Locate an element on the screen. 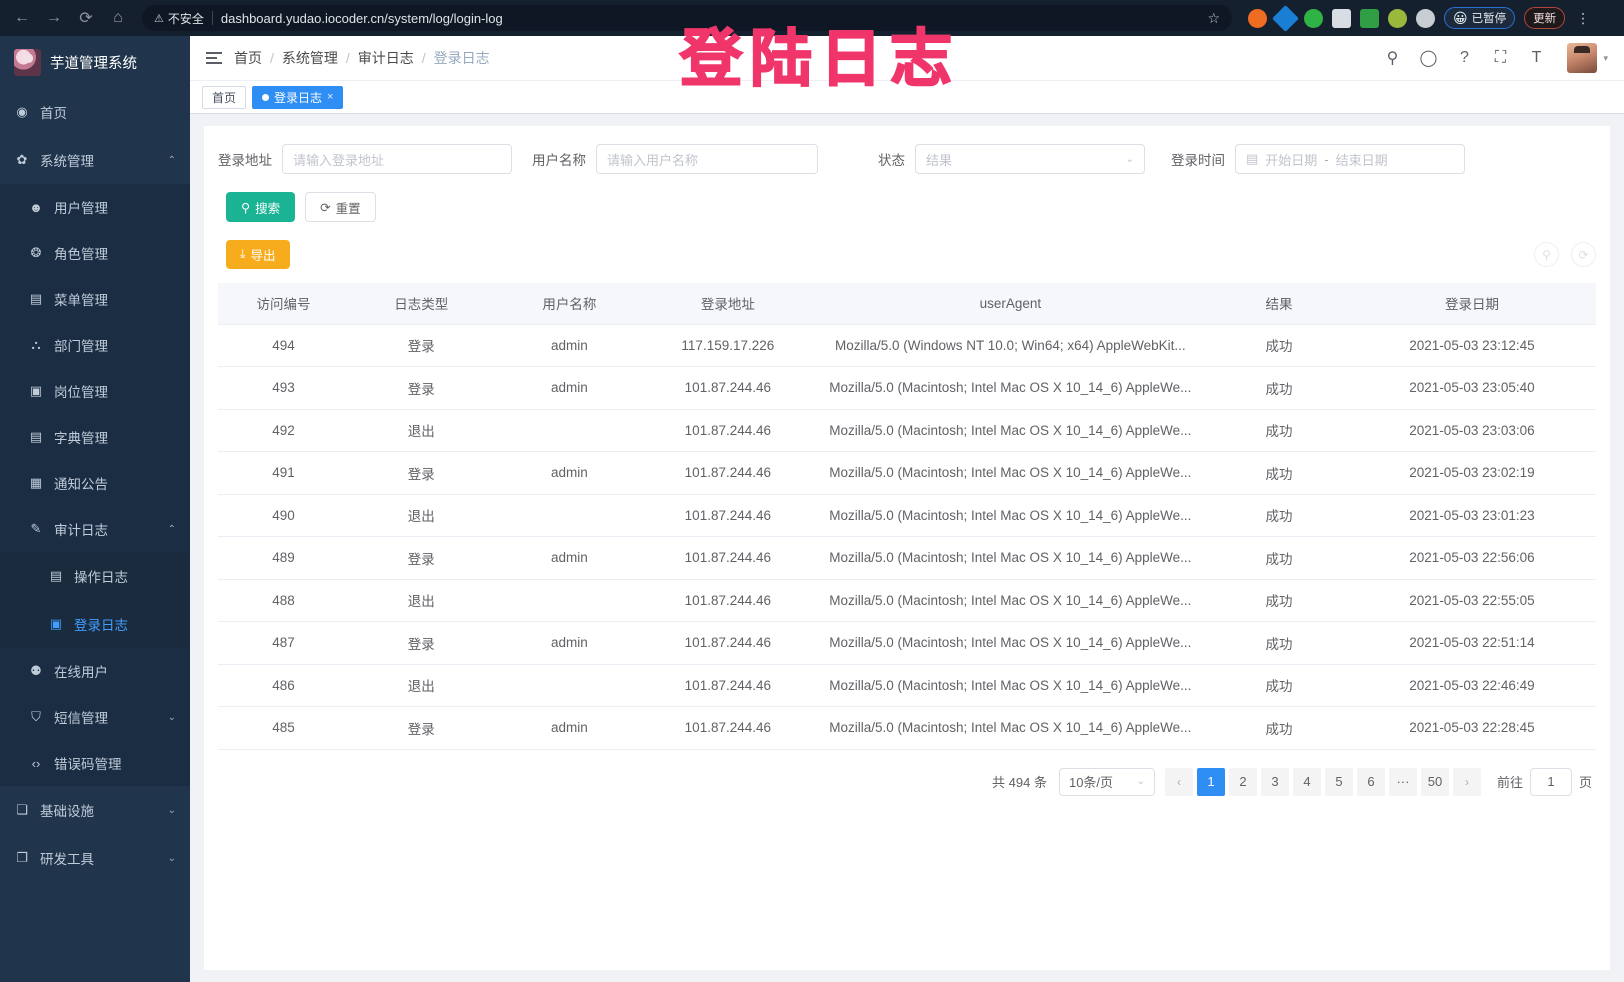 This screenshot has width=1624, height=982. forward-icon: → is located at coordinates (54, 17).